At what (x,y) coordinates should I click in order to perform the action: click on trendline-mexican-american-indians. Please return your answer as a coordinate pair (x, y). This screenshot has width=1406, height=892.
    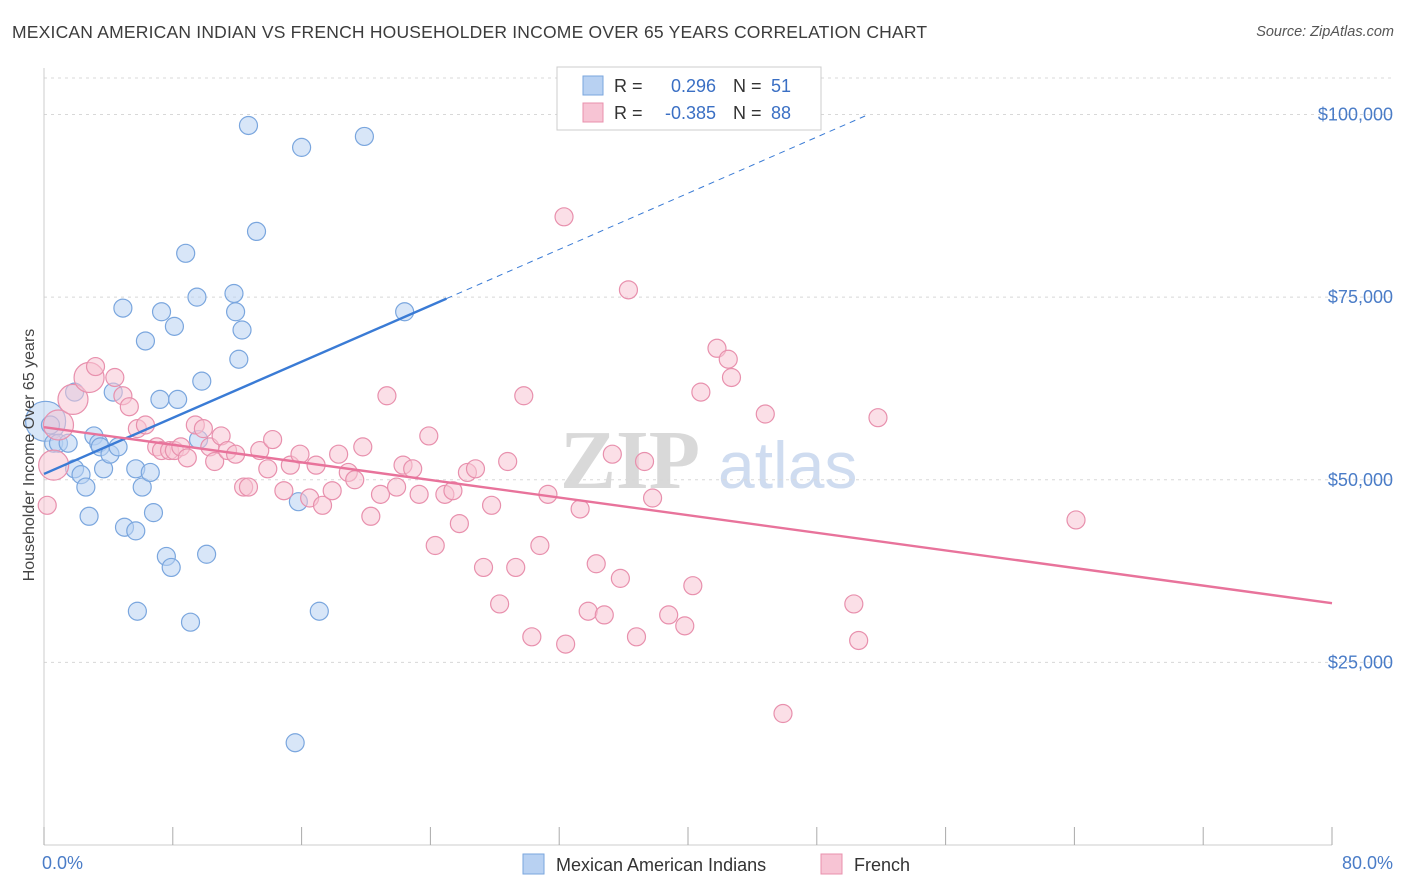
    Looking at the image, I should click on (245, 386).